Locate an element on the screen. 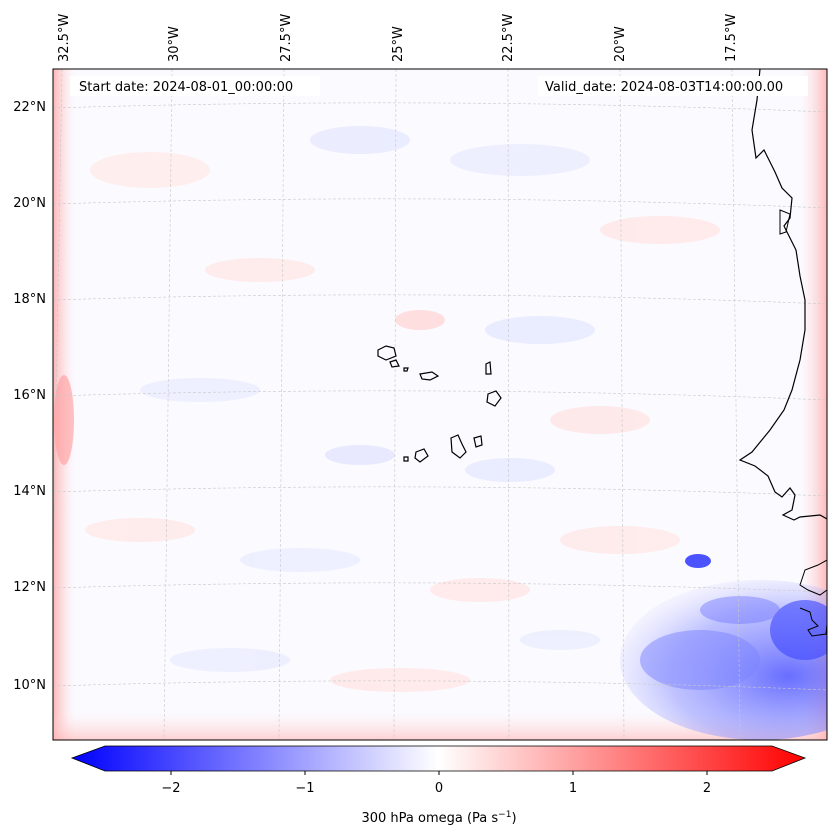  cape-verde-islands is located at coordinates (439, 404).